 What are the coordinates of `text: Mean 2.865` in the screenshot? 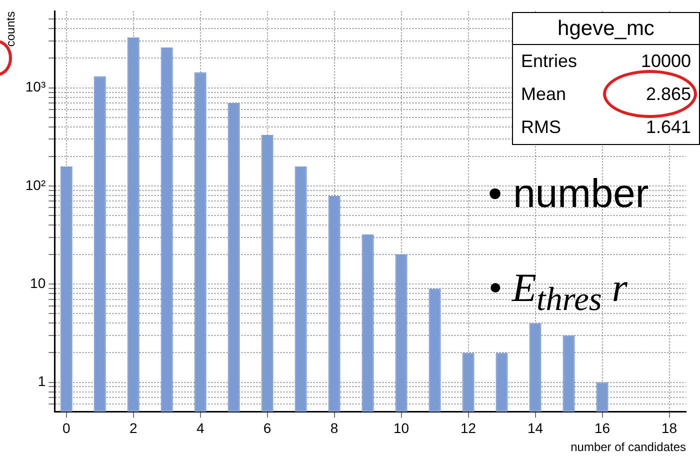 It's located at (606, 94).